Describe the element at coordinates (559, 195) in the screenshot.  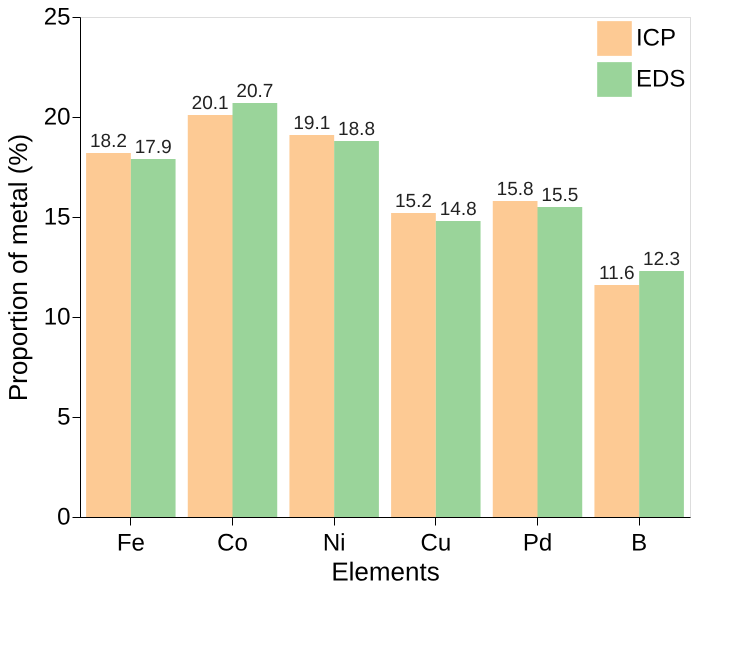
I see `data-label: 15.5` at that location.